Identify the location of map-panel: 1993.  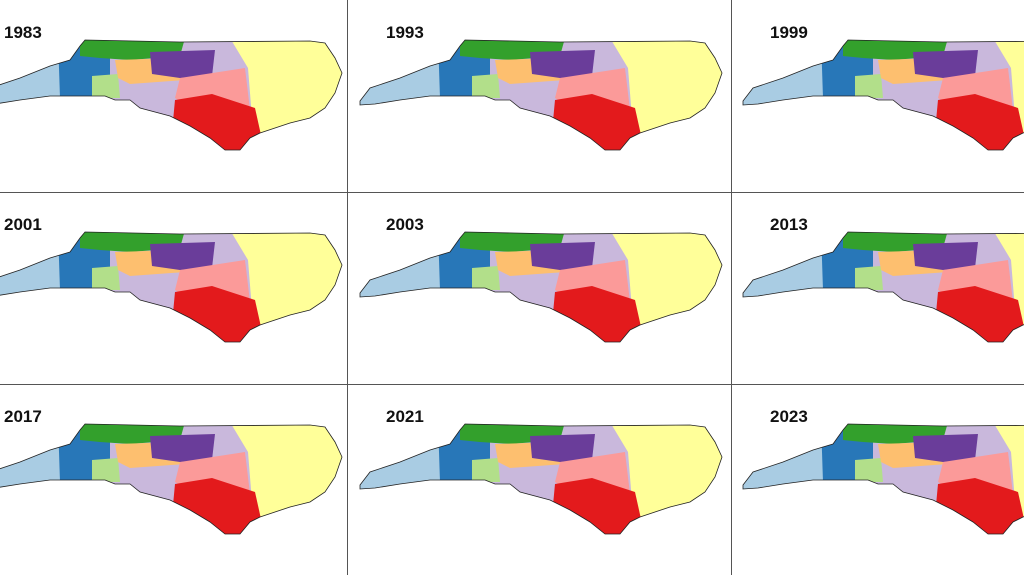
(541, 88).